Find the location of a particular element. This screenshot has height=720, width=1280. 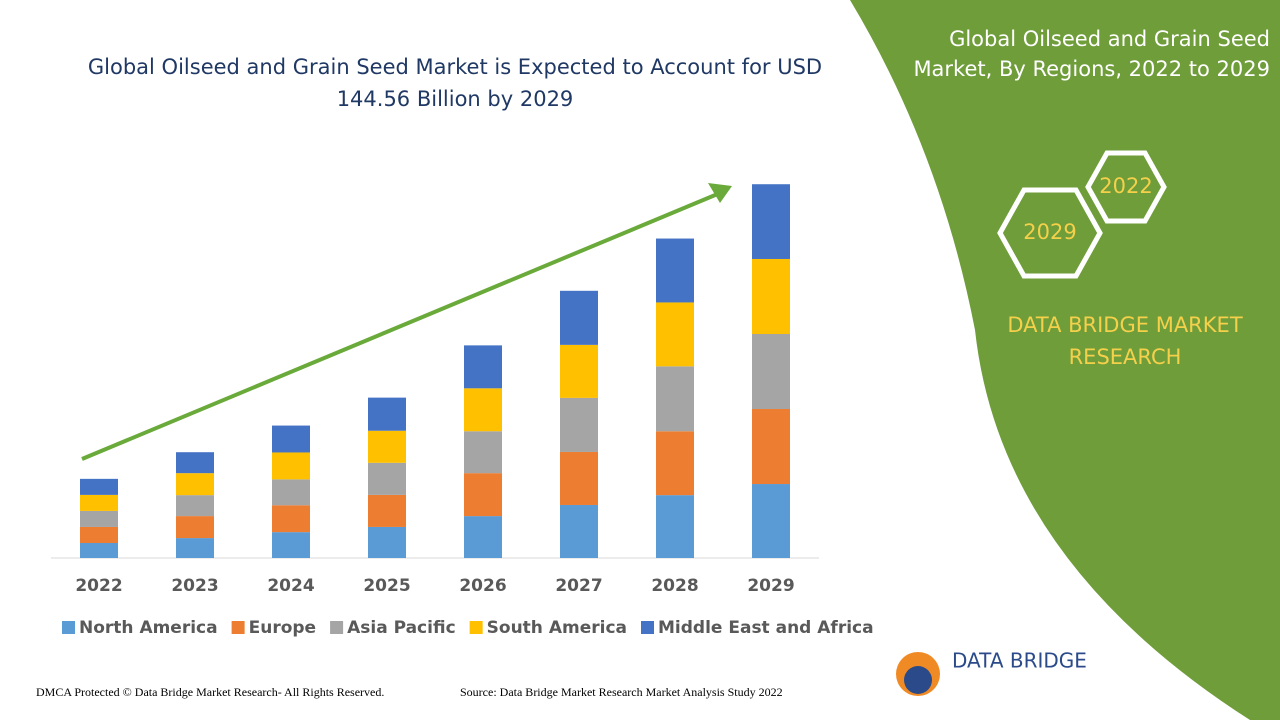

legend-label: South America is located at coordinates (557, 628).